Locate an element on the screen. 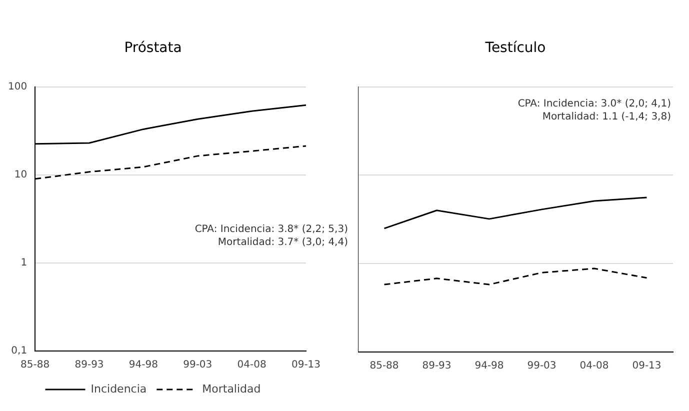 Image resolution: width=689 pixels, height=411 pixels. chart-title: Próstata is located at coordinates (153, 48).